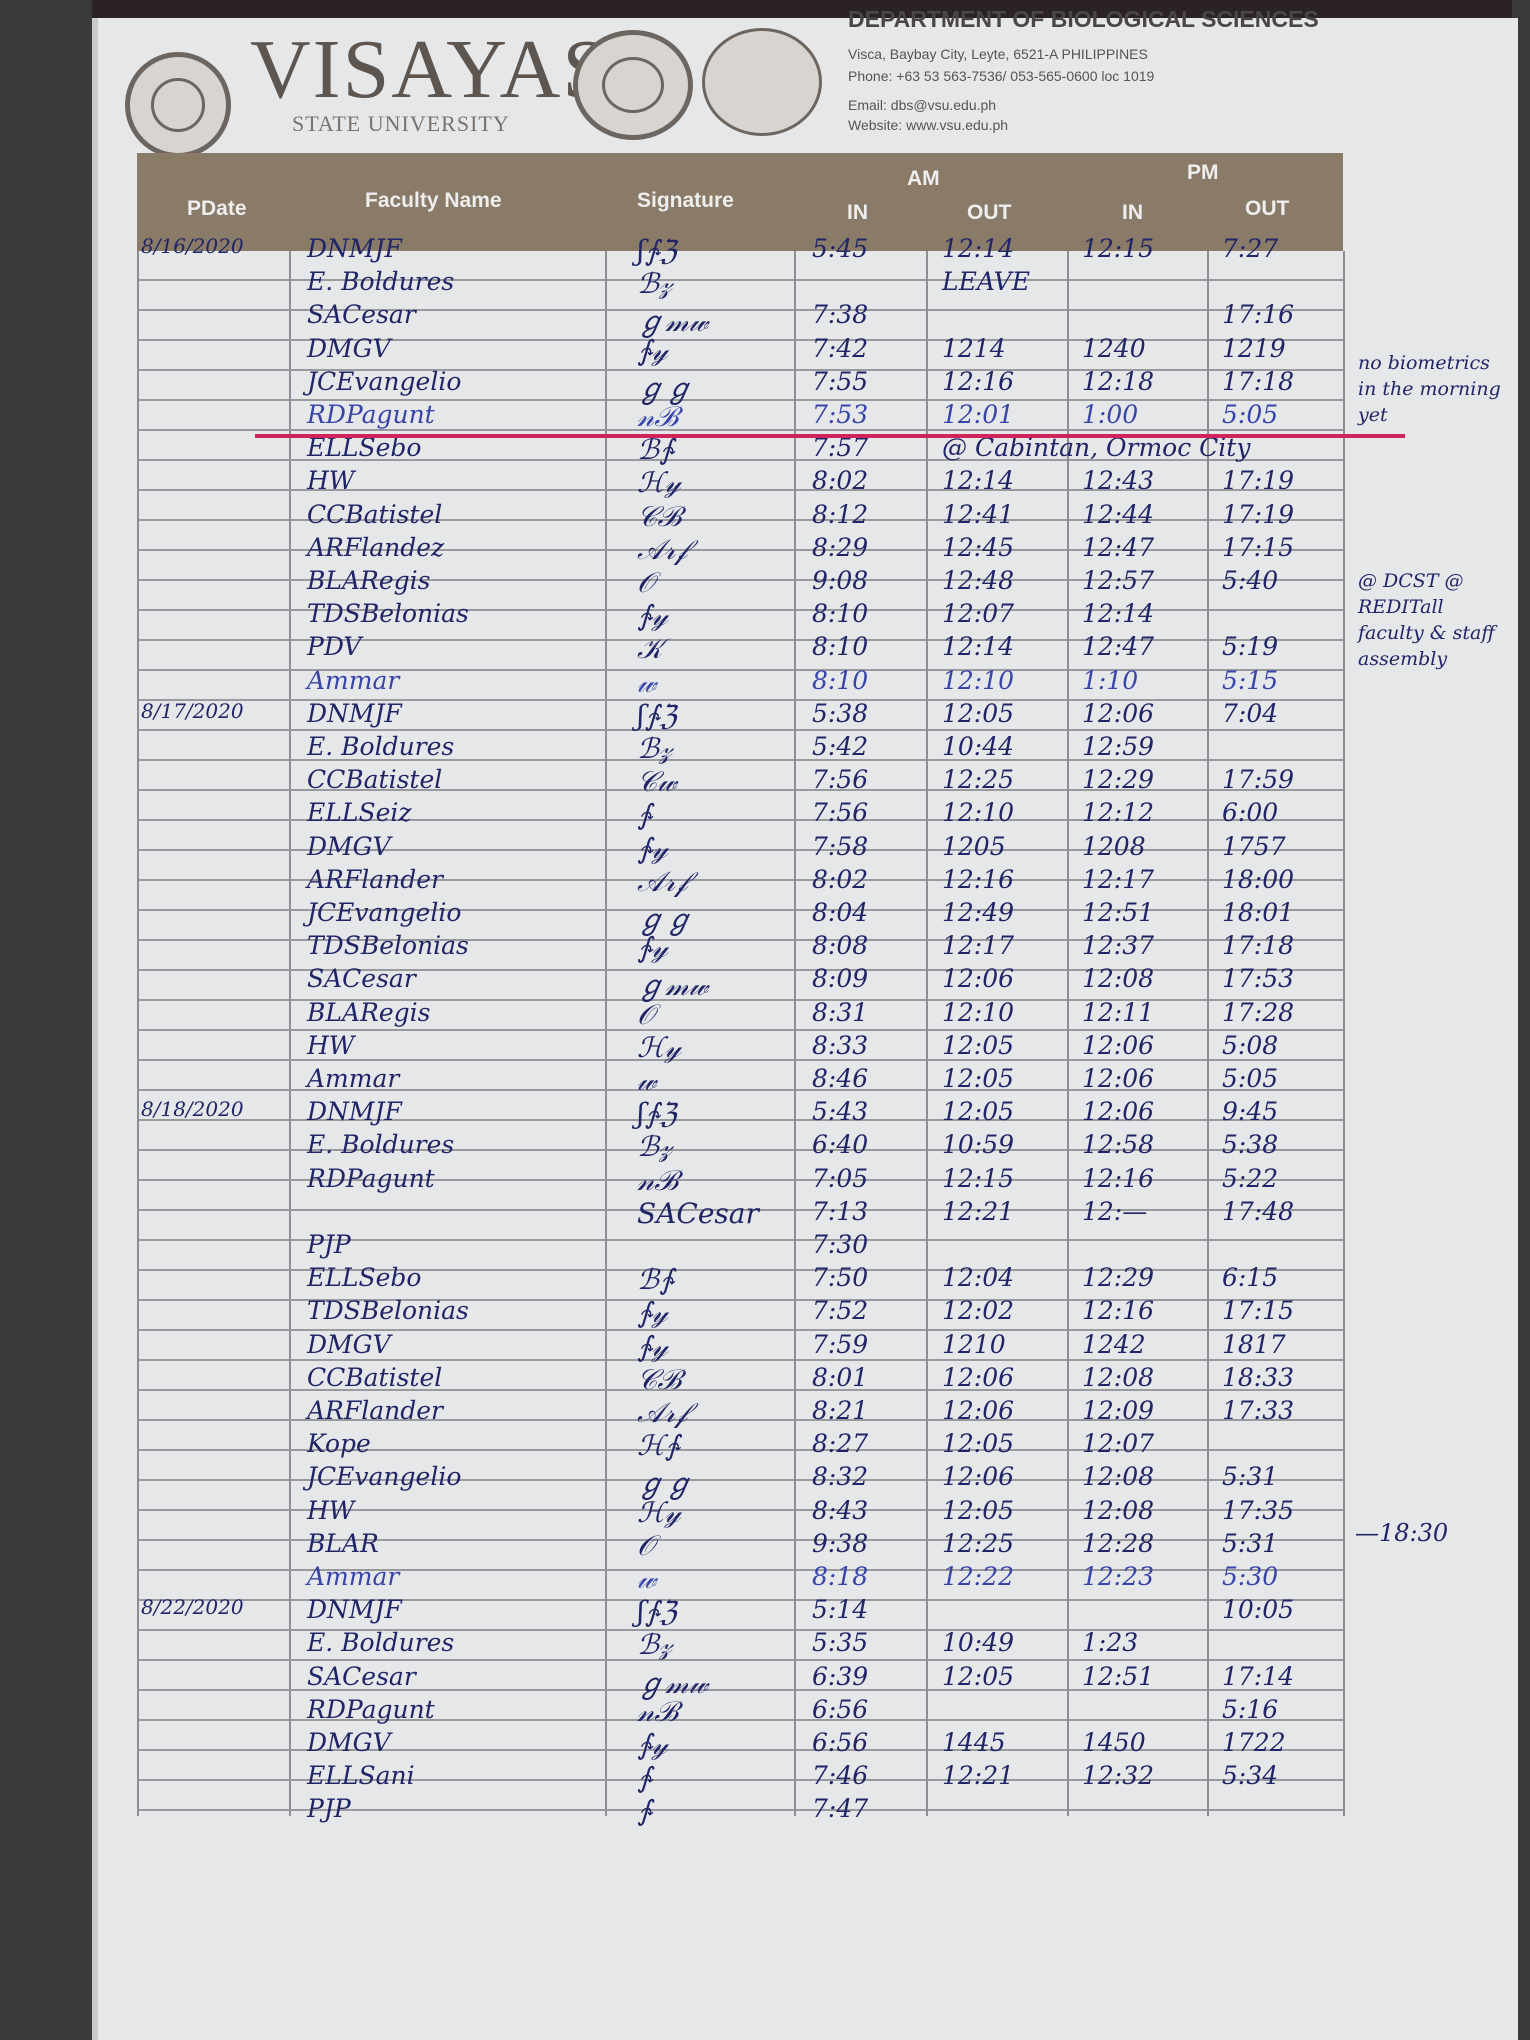 The image size is (1530, 2040). I want to click on am-out-cell: 1210, so click(974, 1344).